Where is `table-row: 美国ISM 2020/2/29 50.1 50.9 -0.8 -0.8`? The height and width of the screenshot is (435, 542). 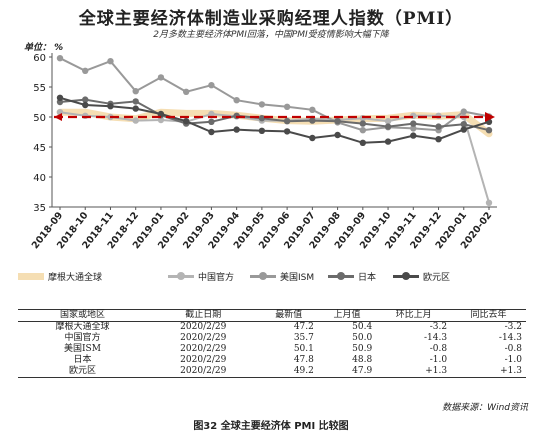 table-row: 美国ISM 2020/2/29 50.1 50.9 -0.8 -0.8 is located at coordinates (272, 349).